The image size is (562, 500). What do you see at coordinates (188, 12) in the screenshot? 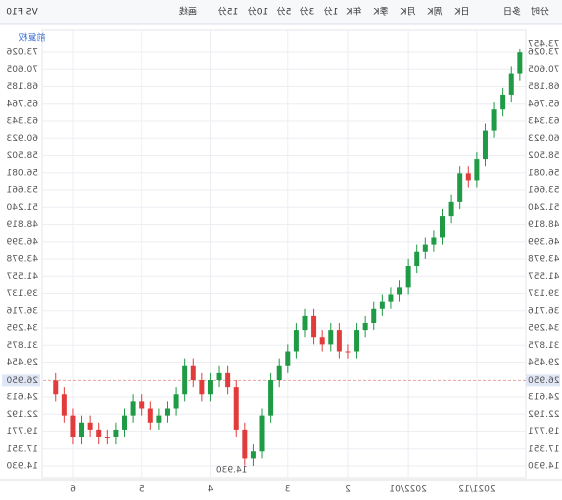
I see `toolbar-item: 画线` at bounding box center [188, 12].